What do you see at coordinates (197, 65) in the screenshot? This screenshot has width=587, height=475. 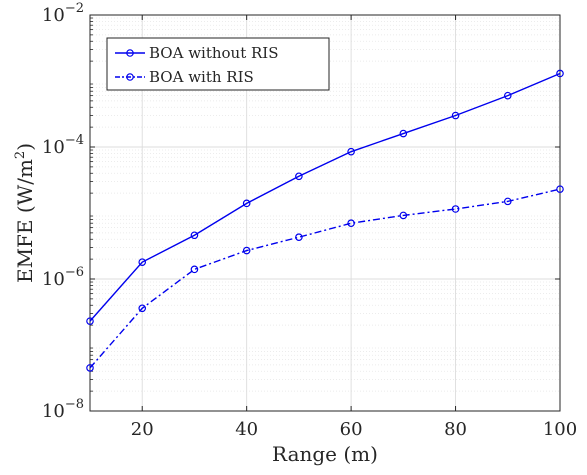 I see `legend-items: BOA without RIS BOA with RIS` at bounding box center [197, 65].